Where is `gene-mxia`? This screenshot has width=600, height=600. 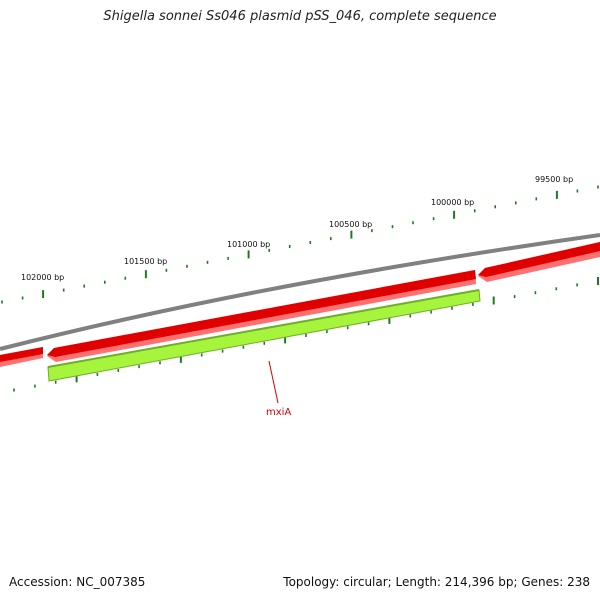 gene-mxia is located at coordinates (264, 335).